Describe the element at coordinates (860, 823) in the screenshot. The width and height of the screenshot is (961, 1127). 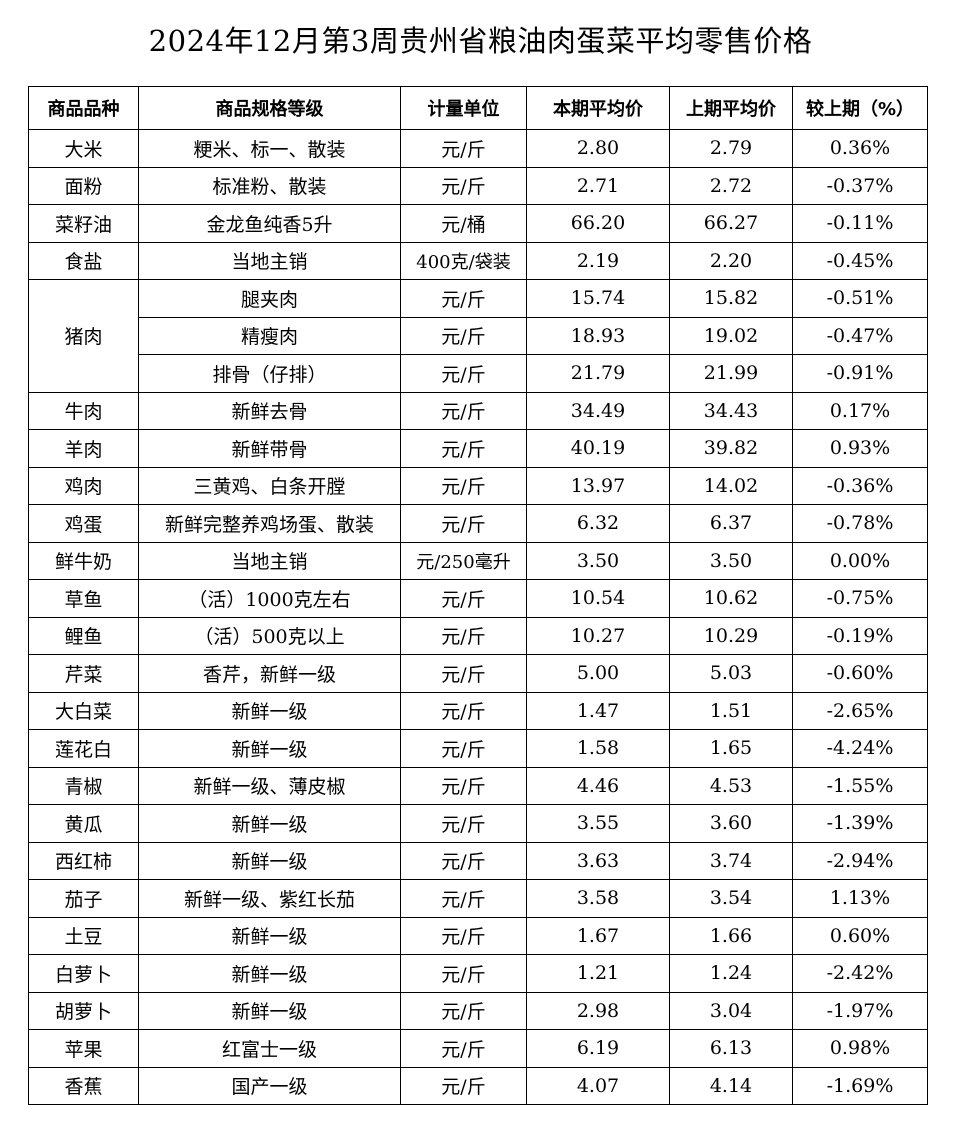
I see `cell-change: -1.39%` at that location.